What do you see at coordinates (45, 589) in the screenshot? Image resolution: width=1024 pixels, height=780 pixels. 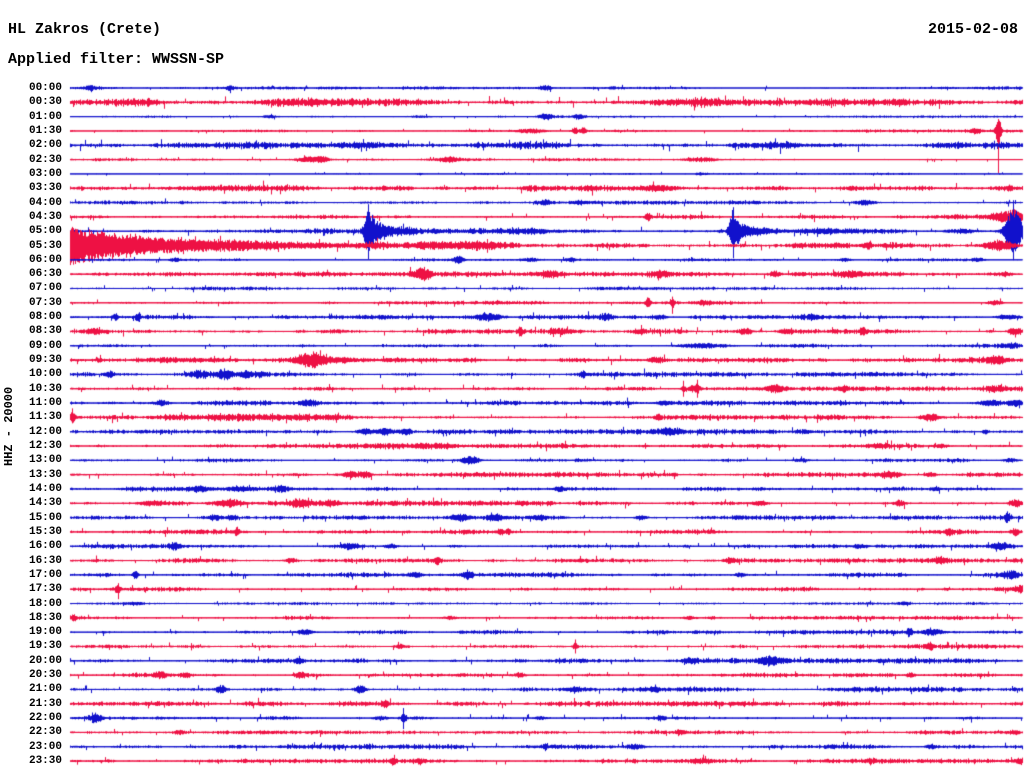 I see `time-label: 17:30` at bounding box center [45, 589].